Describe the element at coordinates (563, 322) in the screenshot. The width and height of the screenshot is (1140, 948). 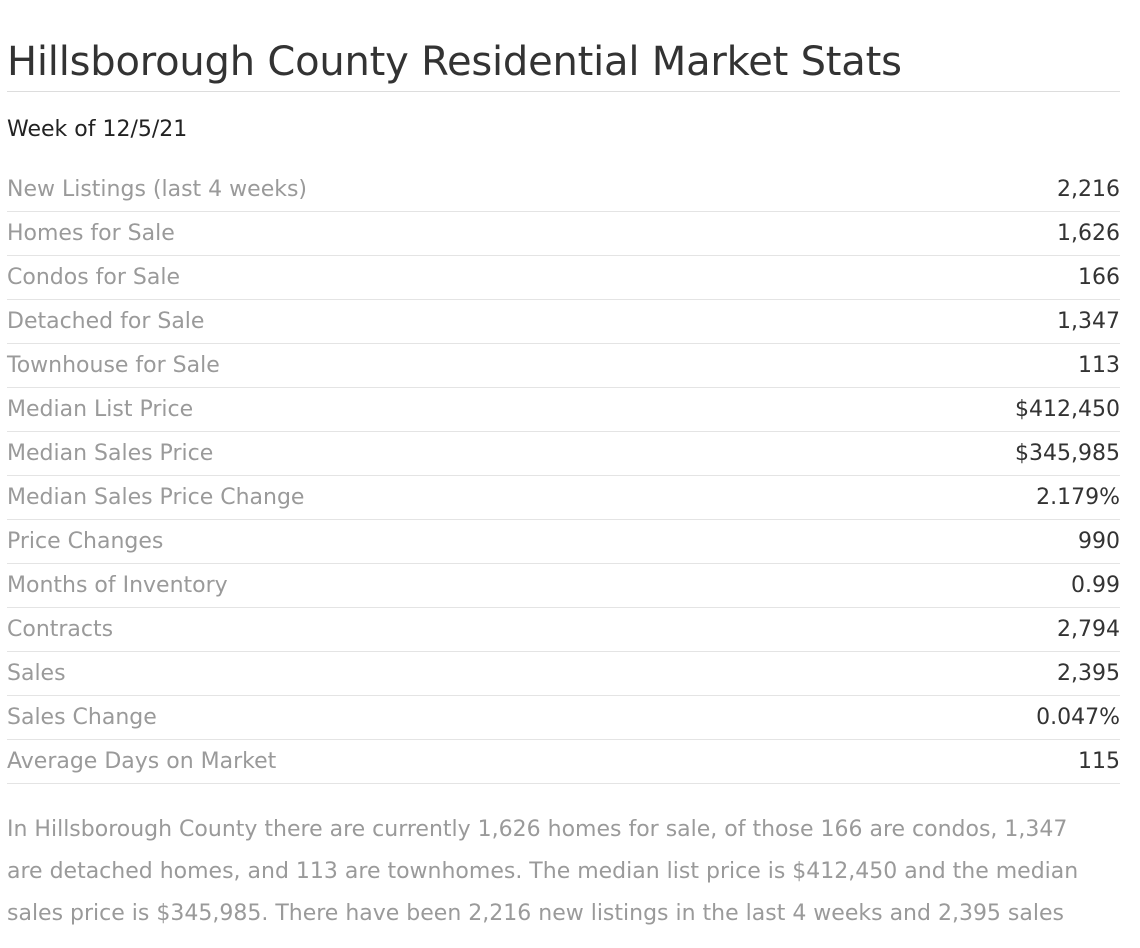
I see `stat-row-detached-for-sale: Detached for Sale 1,347` at that location.